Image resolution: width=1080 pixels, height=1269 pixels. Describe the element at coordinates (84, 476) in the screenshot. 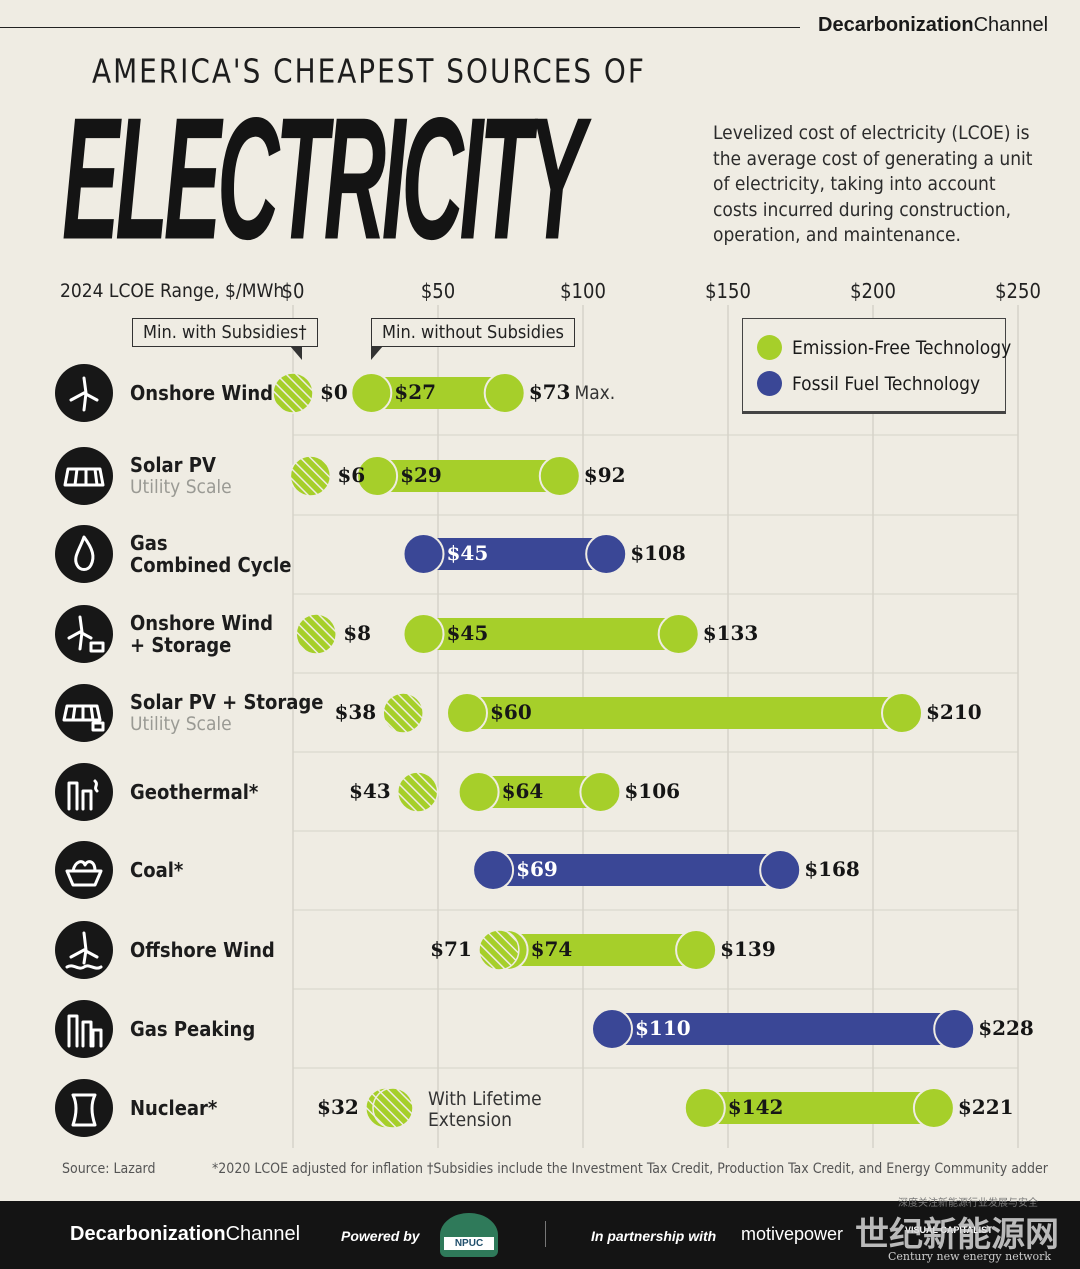

I see `solar-panel-icon` at that location.